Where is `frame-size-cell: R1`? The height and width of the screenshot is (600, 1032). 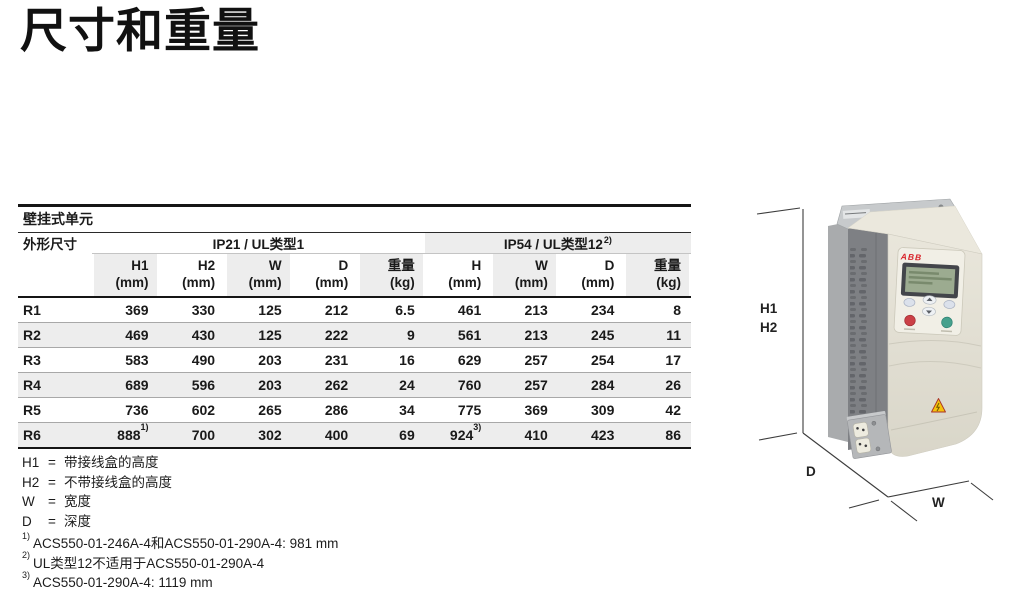
frame-size-cell: R1 is located at coordinates (32, 310).